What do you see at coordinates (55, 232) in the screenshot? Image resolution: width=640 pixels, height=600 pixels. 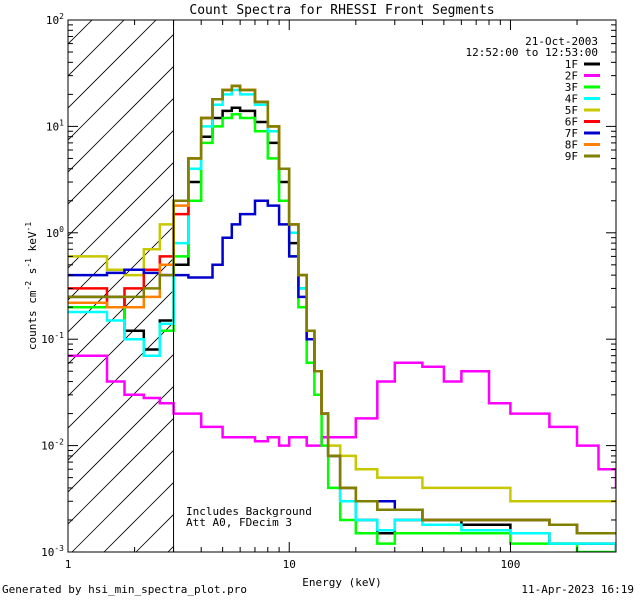 I see `y-tick-label: 10⁰` at bounding box center [55, 232].